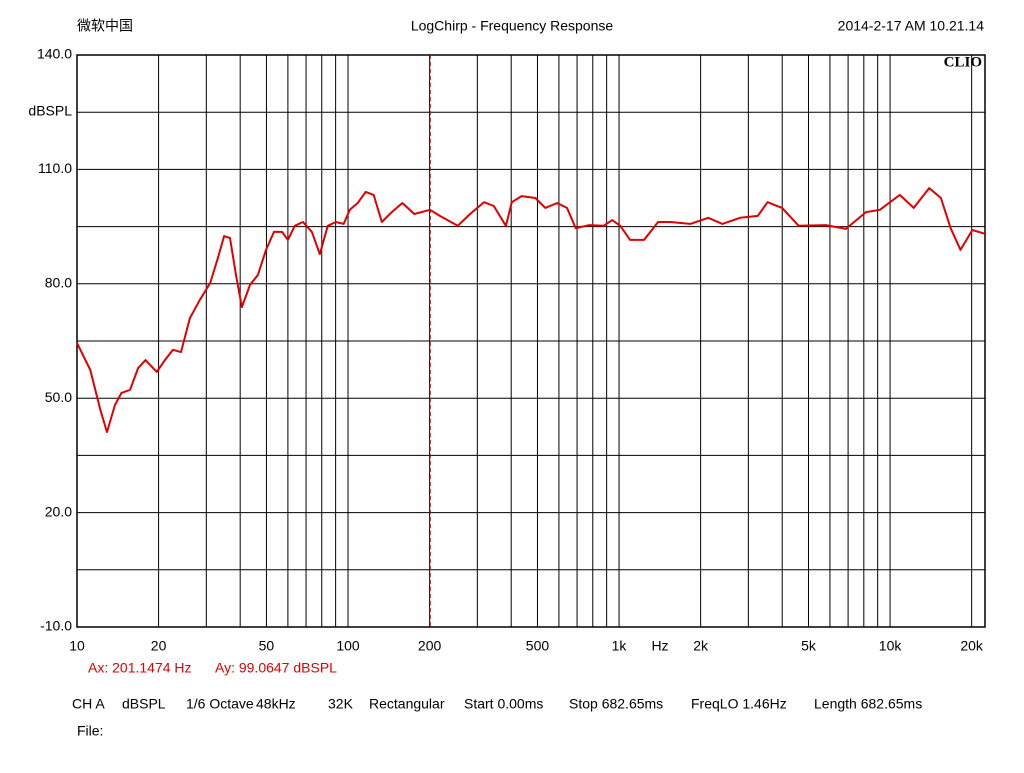 Image resolution: width=1024 pixels, height=773 pixels. Describe the element at coordinates (55, 168) in the screenshot. I see `y-tick-label: 110.0` at that location.